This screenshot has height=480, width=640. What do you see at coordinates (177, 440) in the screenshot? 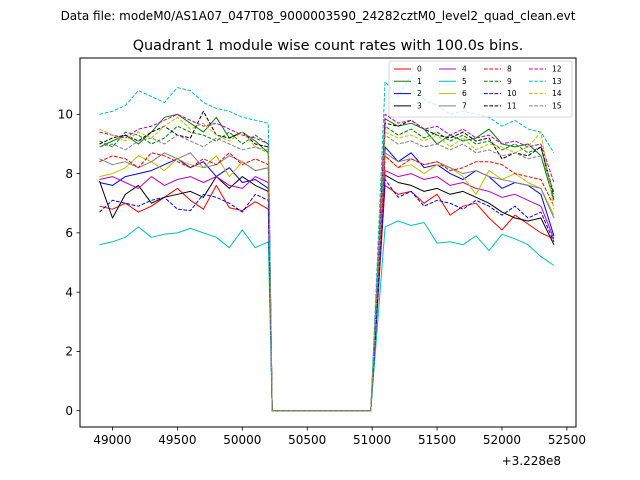
I see `x-tick-label: 49500` at bounding box center [177, 440].